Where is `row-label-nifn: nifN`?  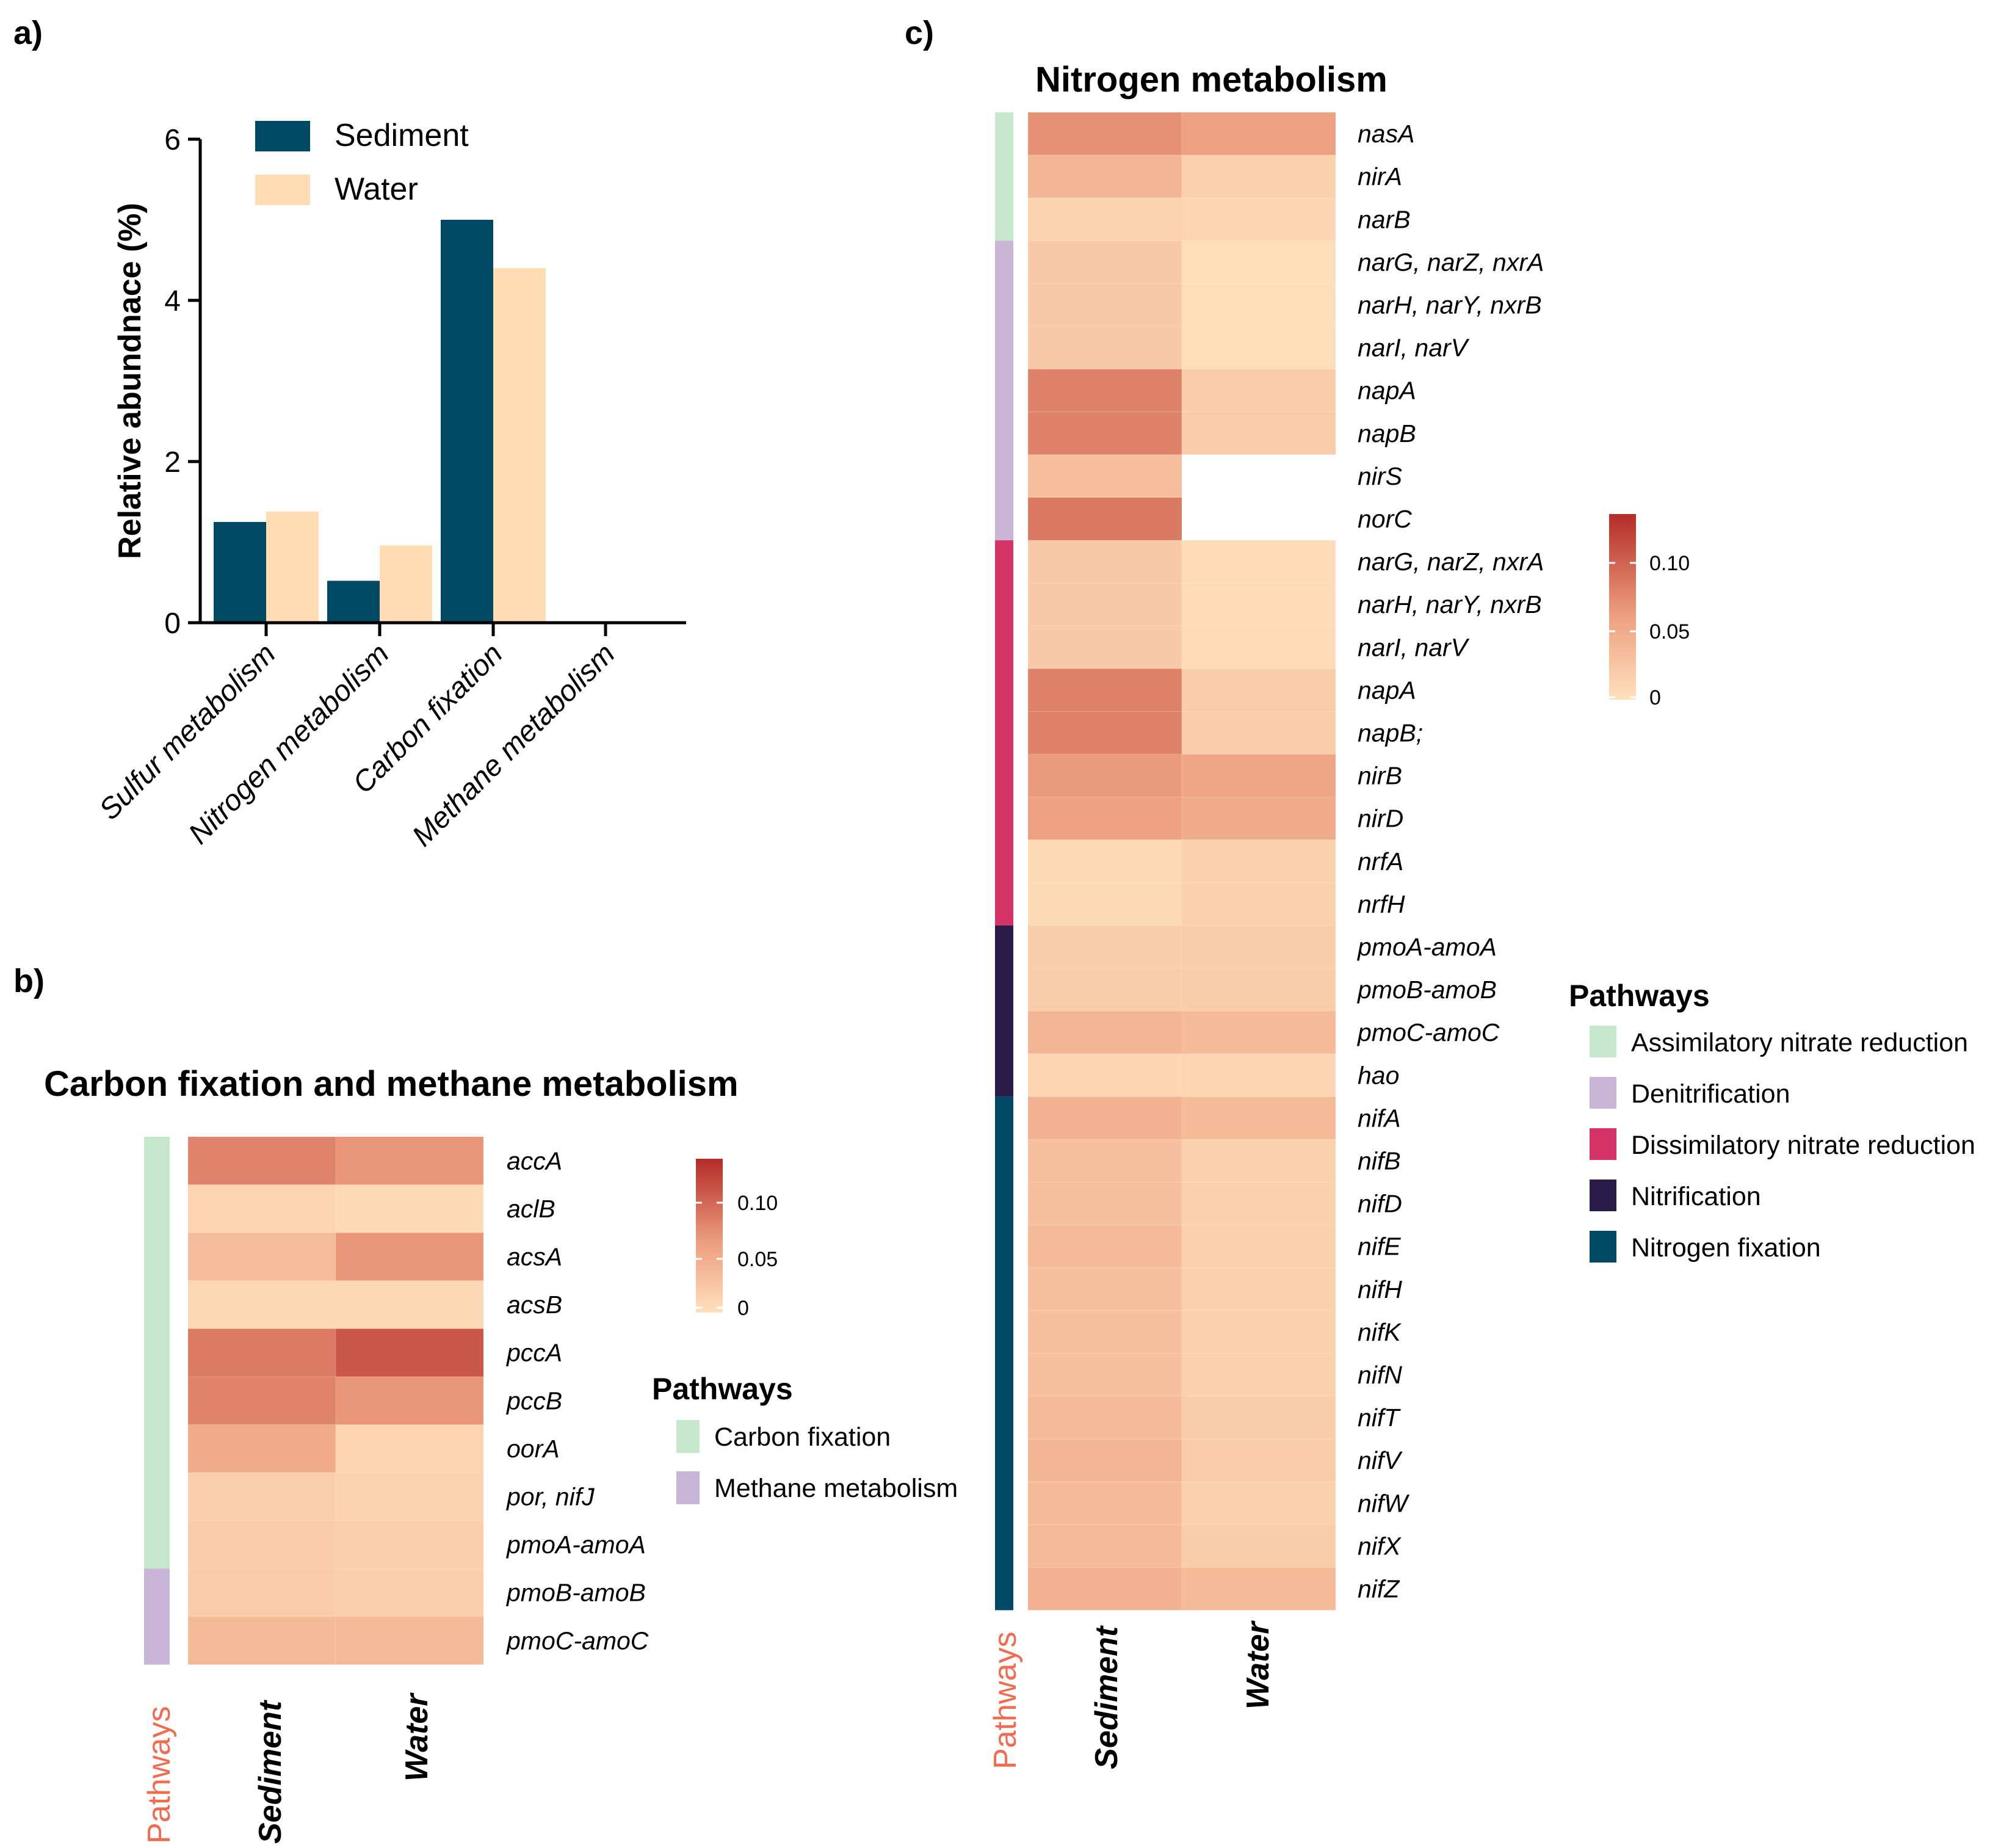
row-label-nifn: nifN is located at coordinates (1380, 1375).